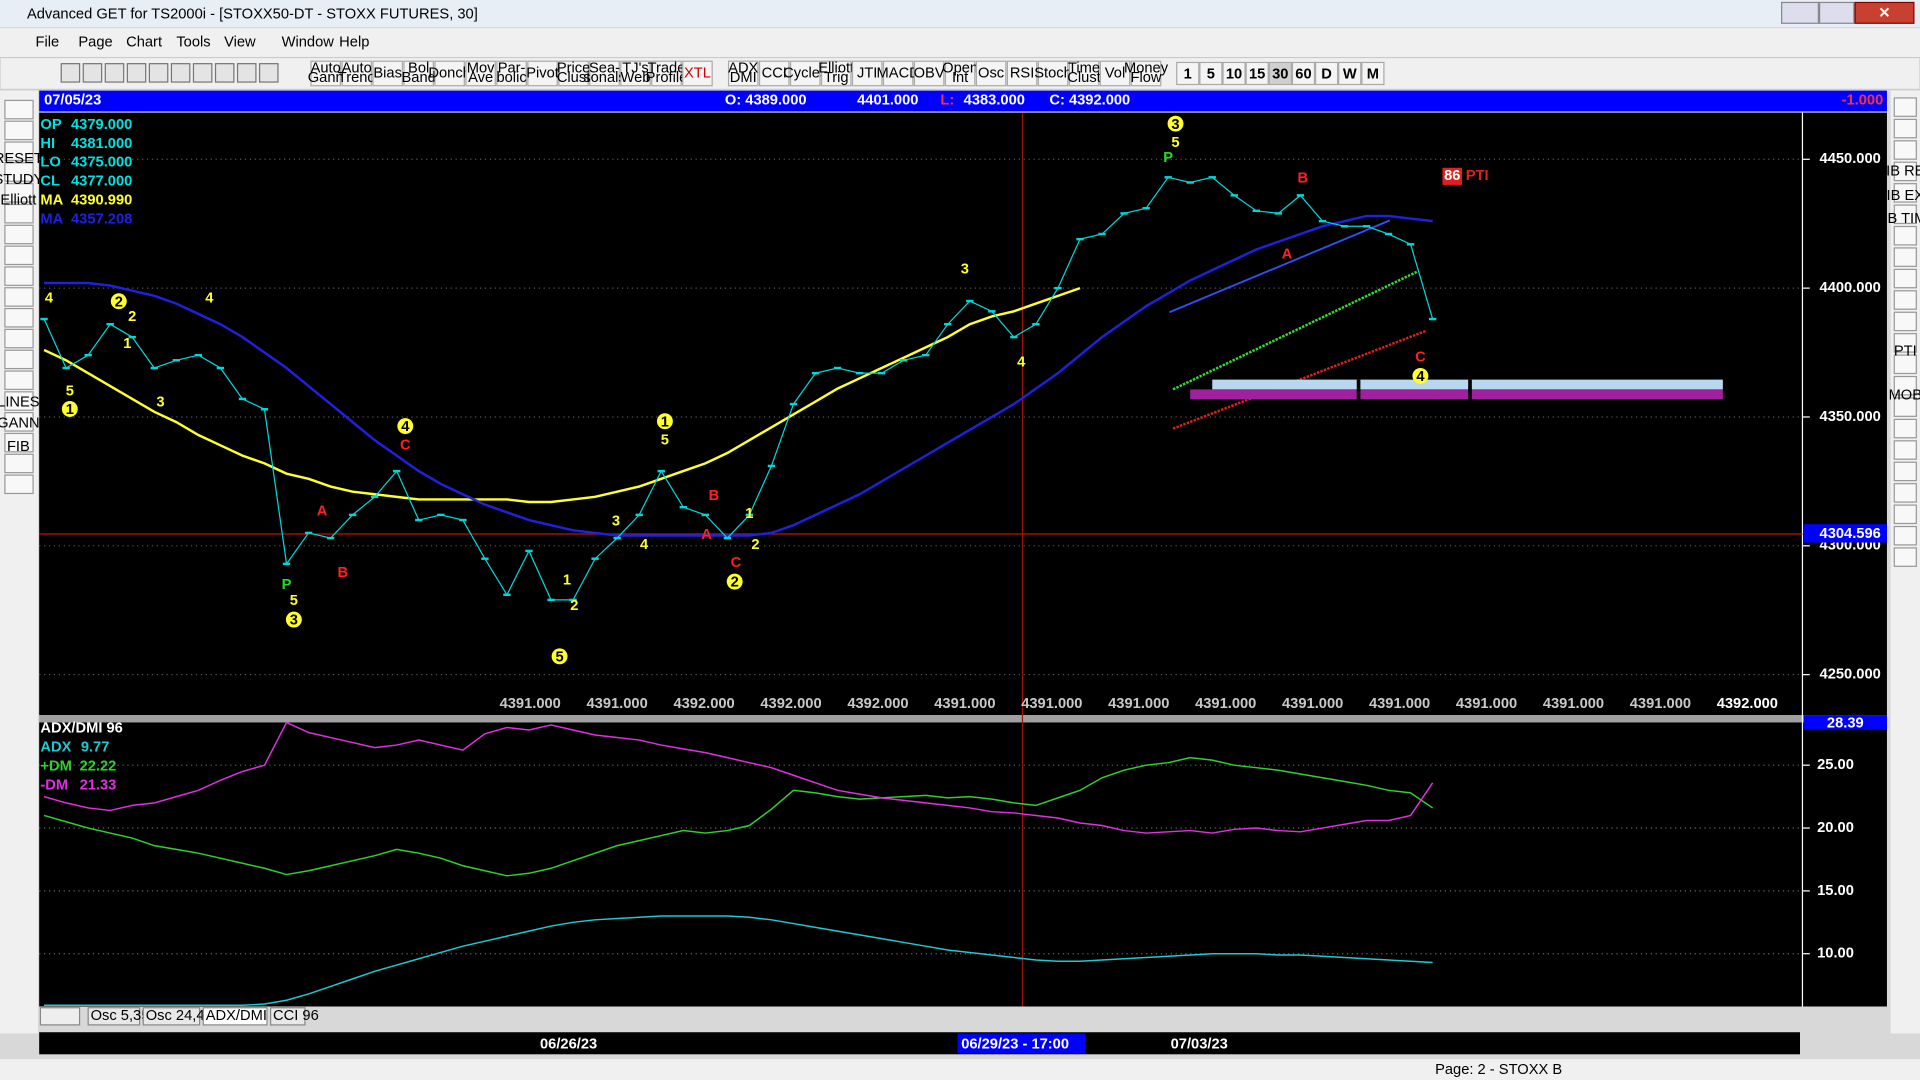  Describe the element at coordinates (48, 43) in the screenshot. I see `menu-item: File` at that location.